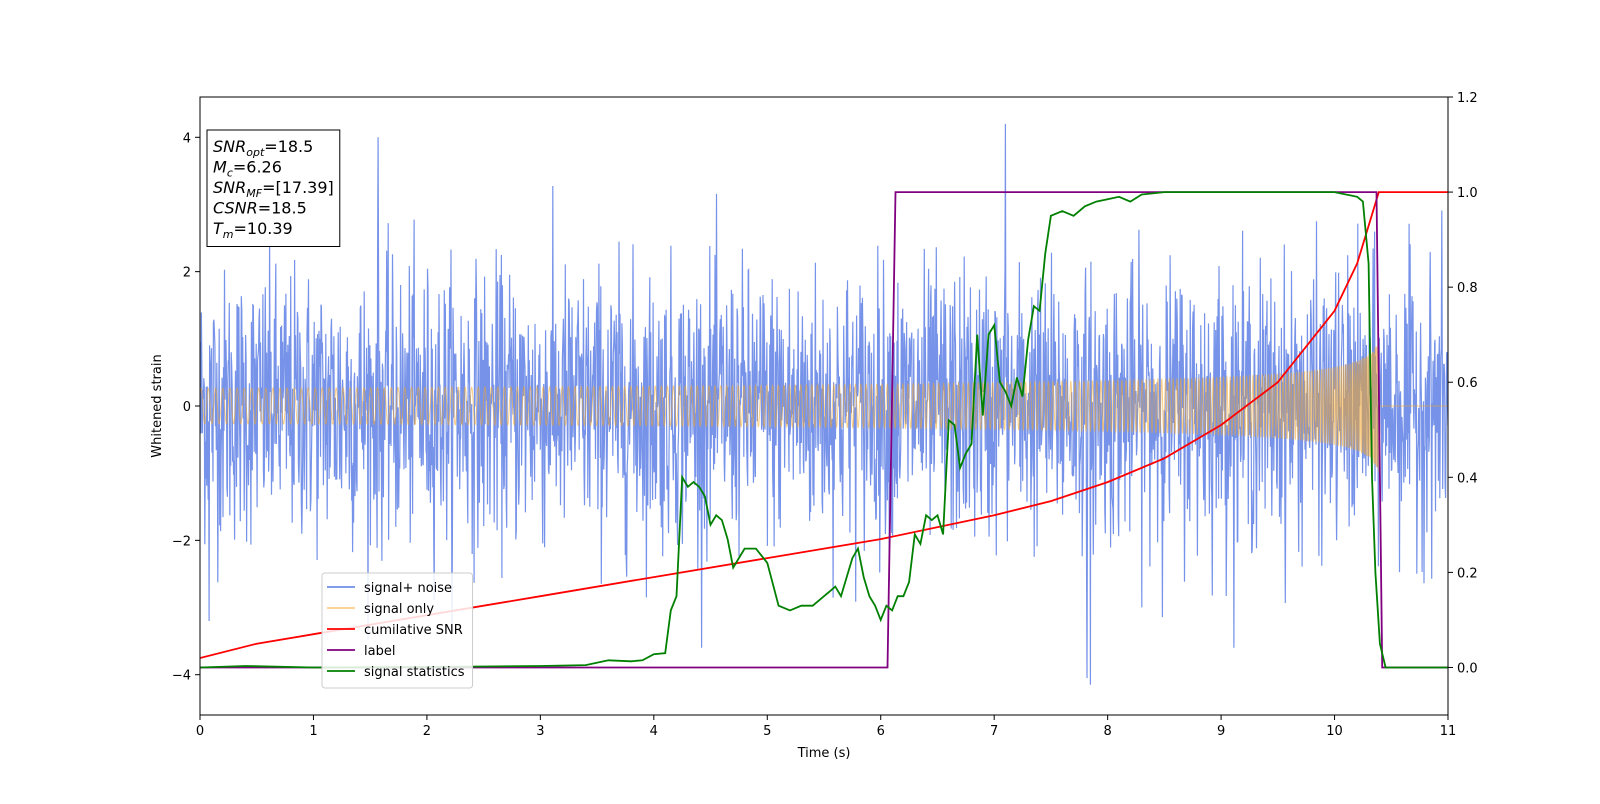 The width and height of the screenshot is (1600, 804). What do you see at coordinates (1467, 573) in the screenshot?
I see `y-right-tick-label: 0.2` at bounding box center [1467, 573].